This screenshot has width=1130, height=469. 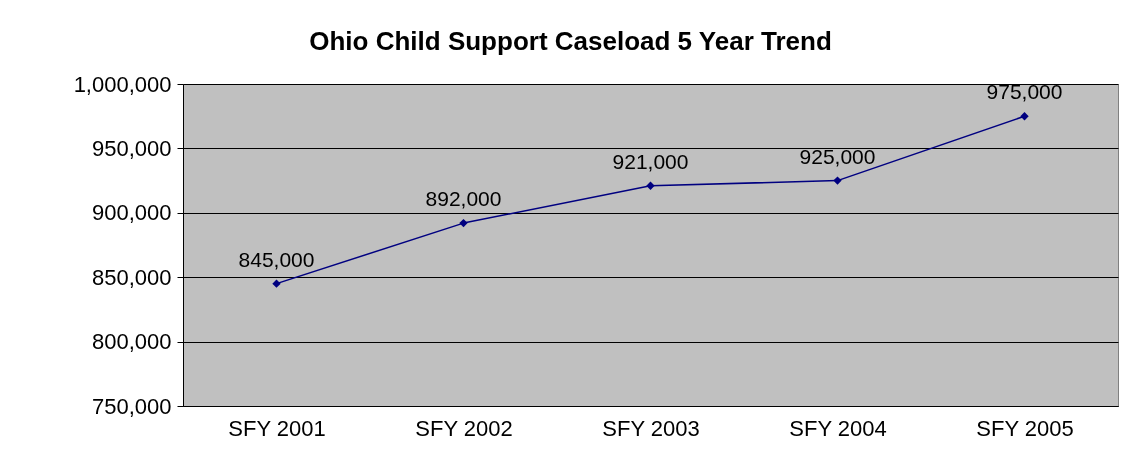 What do you see at coordinates (464, 428) in the screenshot?
I see `x-tick-label: SFY 2002` at bounding box center [464, 428].